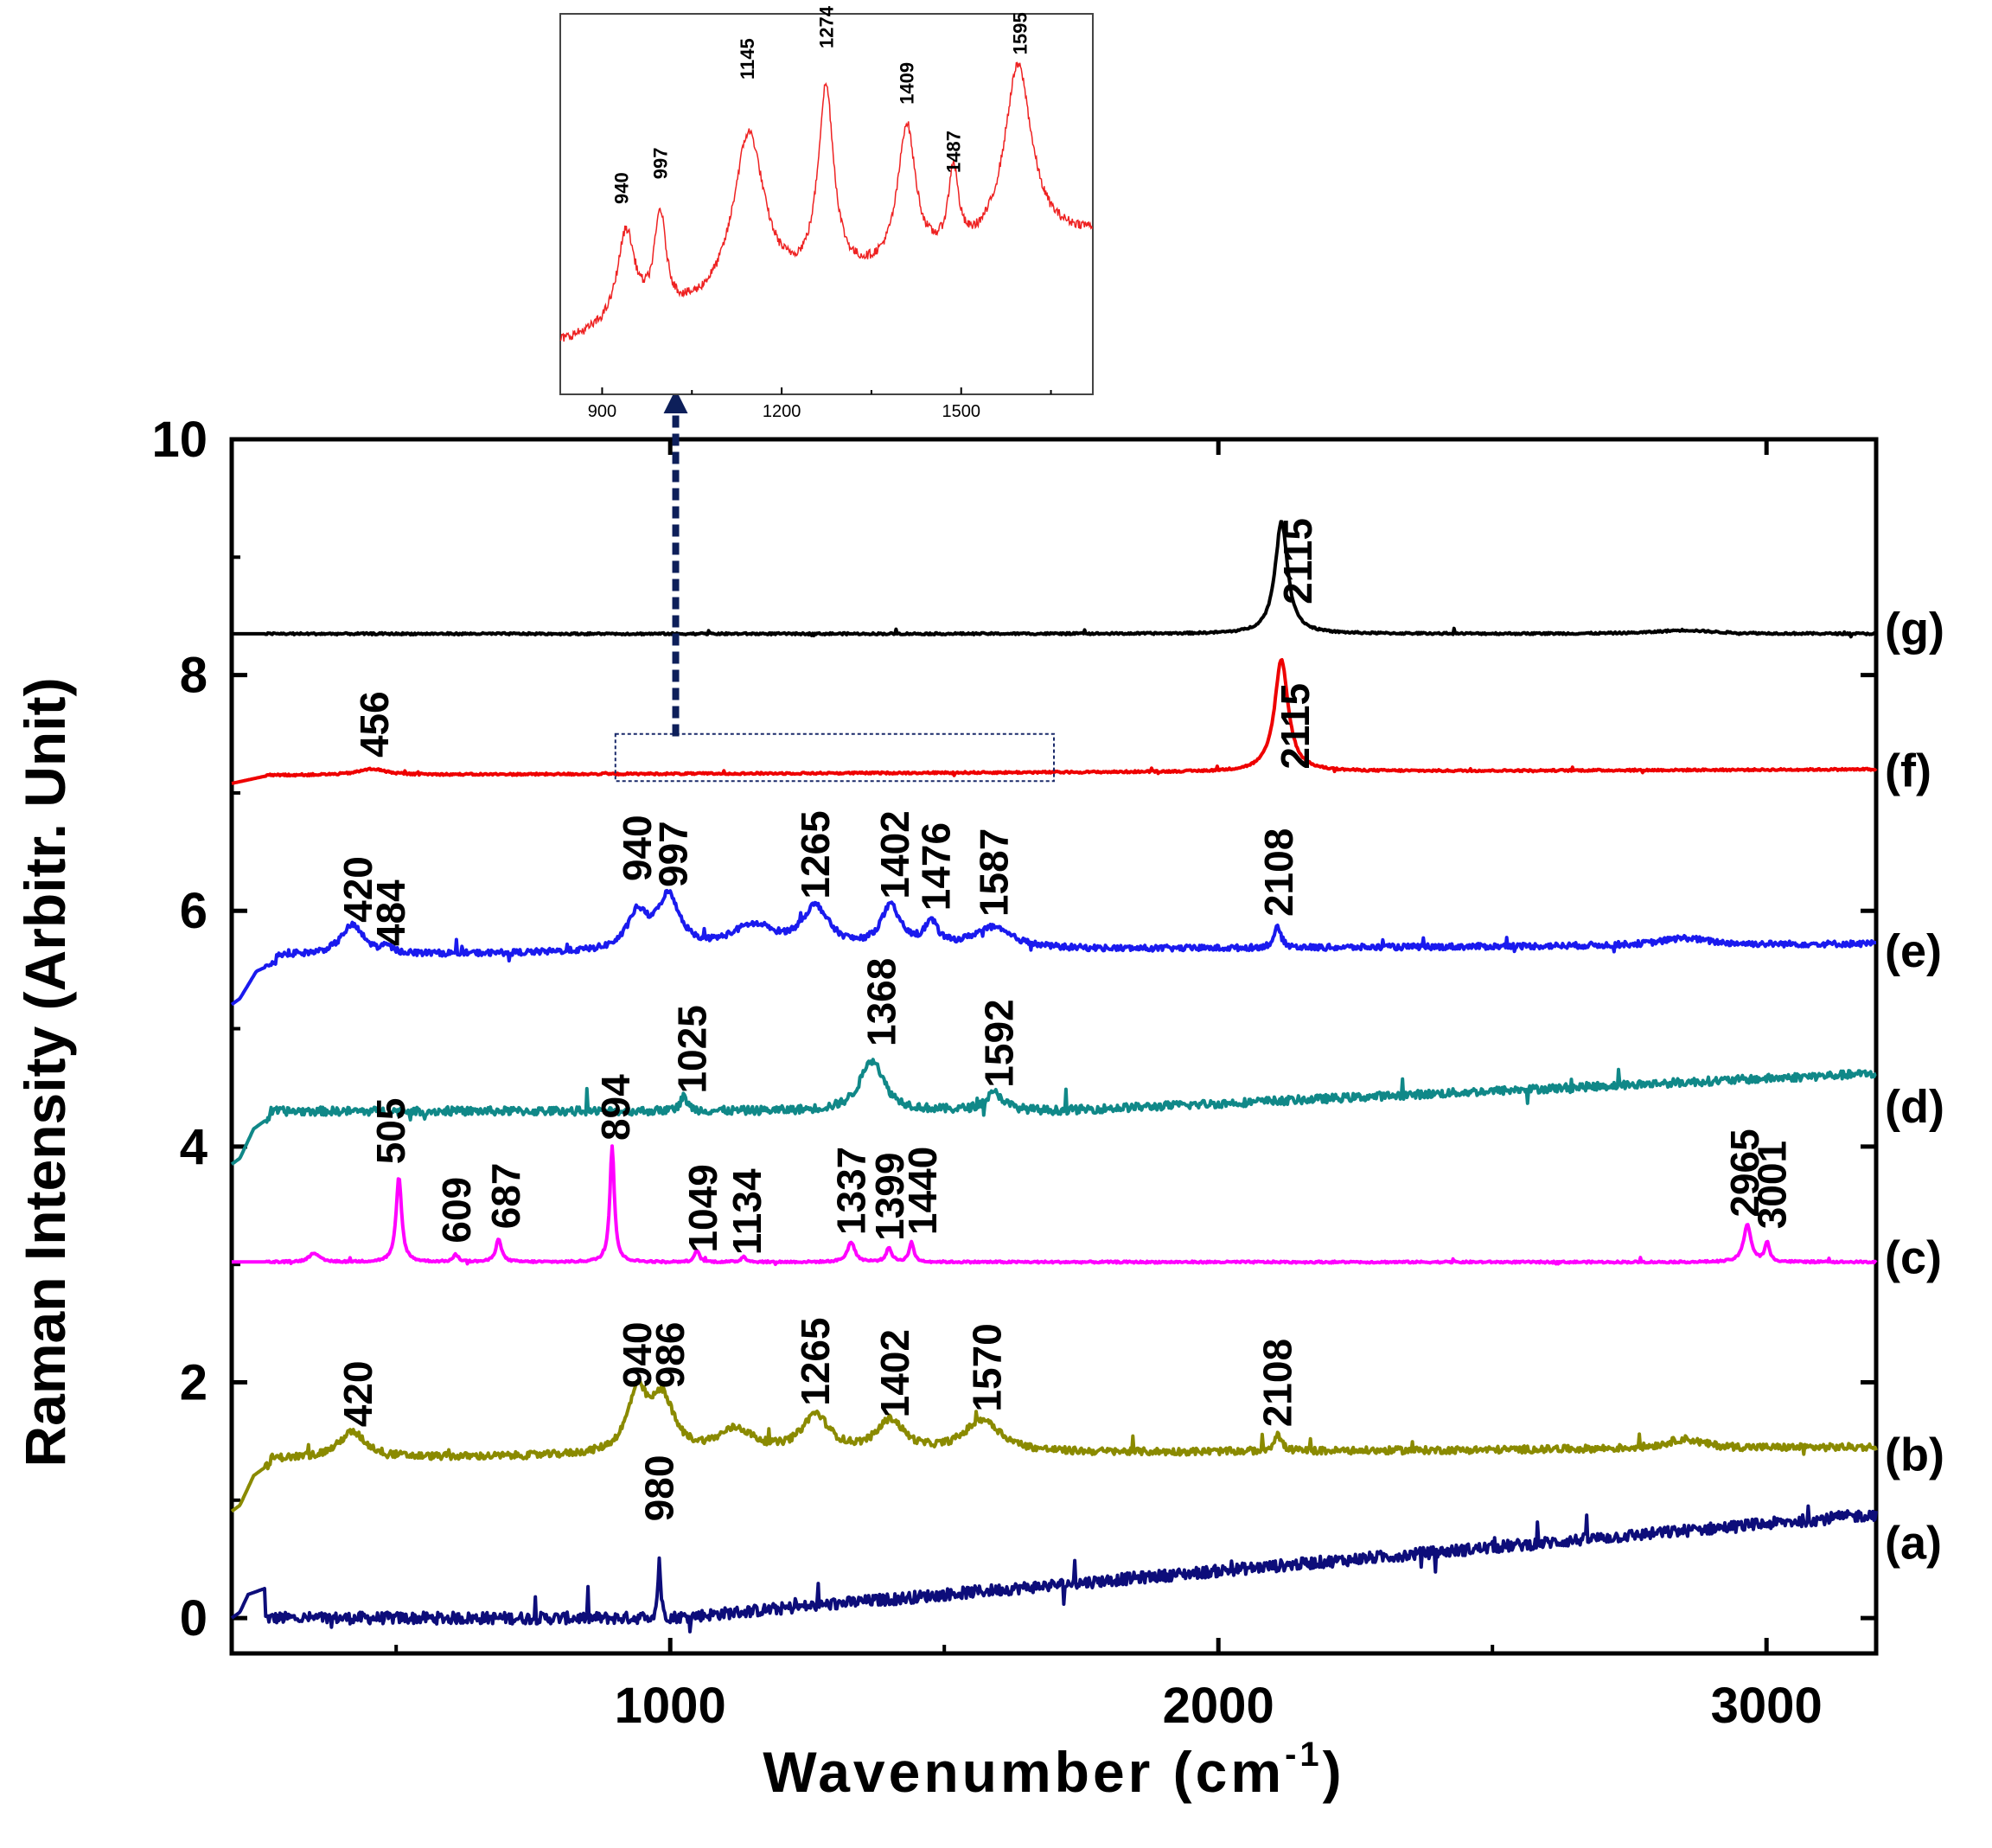  I want to click on x-tick-label: 1000, so click(670, 1706).